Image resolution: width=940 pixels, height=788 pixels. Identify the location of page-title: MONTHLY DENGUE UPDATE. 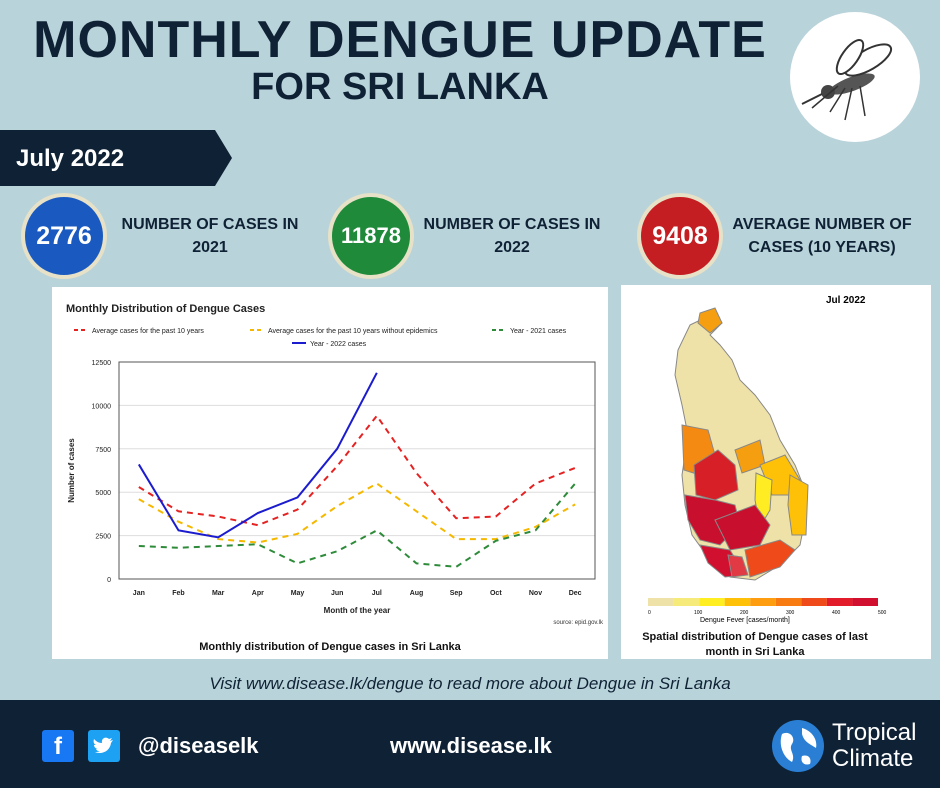
(400, 40).